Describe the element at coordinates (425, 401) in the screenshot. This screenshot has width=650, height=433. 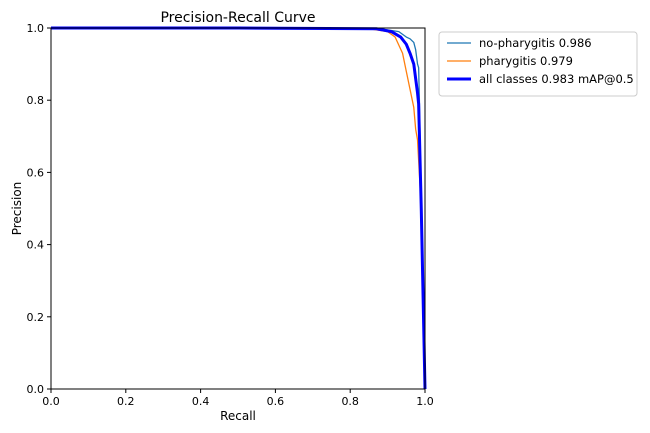
I see `x-tick-label: 1.0` at that location.